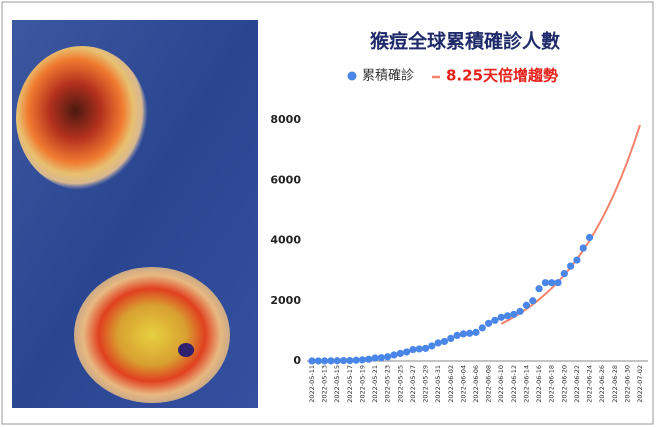  What do you see at coordinates (627, 384) in the screenshot?
I see `x-tick-label: 2022-06-30` at bounding box center [627, 384].